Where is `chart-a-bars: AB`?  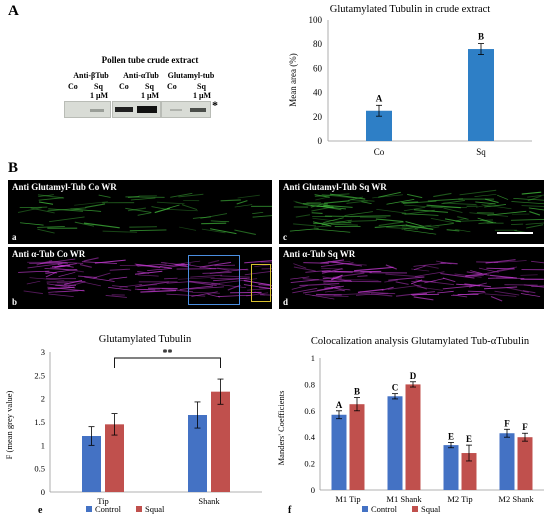
chart-a-bars: AB is located at coordinates (430, 86).